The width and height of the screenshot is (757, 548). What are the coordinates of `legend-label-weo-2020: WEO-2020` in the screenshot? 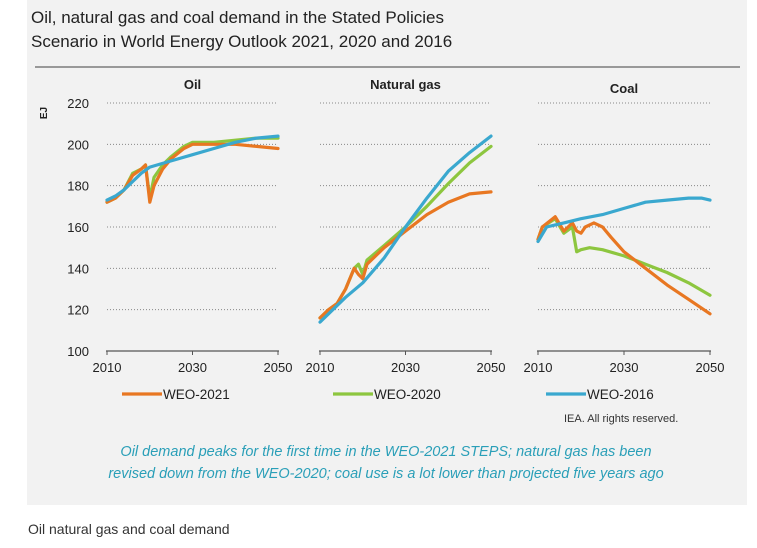 It's located at (407, 394).